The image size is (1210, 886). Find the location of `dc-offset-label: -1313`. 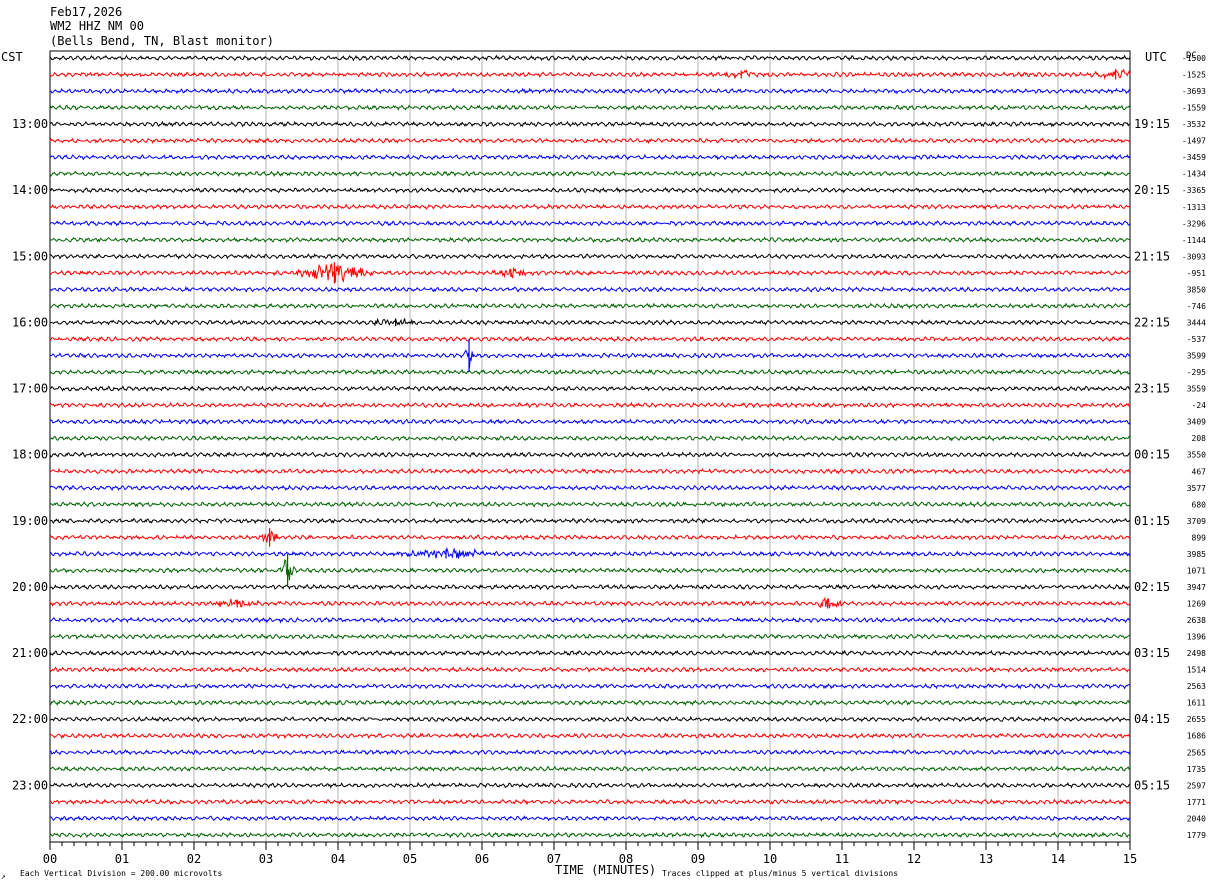

dc-offset-label: -1313 is located at coordinates (1194, 207).